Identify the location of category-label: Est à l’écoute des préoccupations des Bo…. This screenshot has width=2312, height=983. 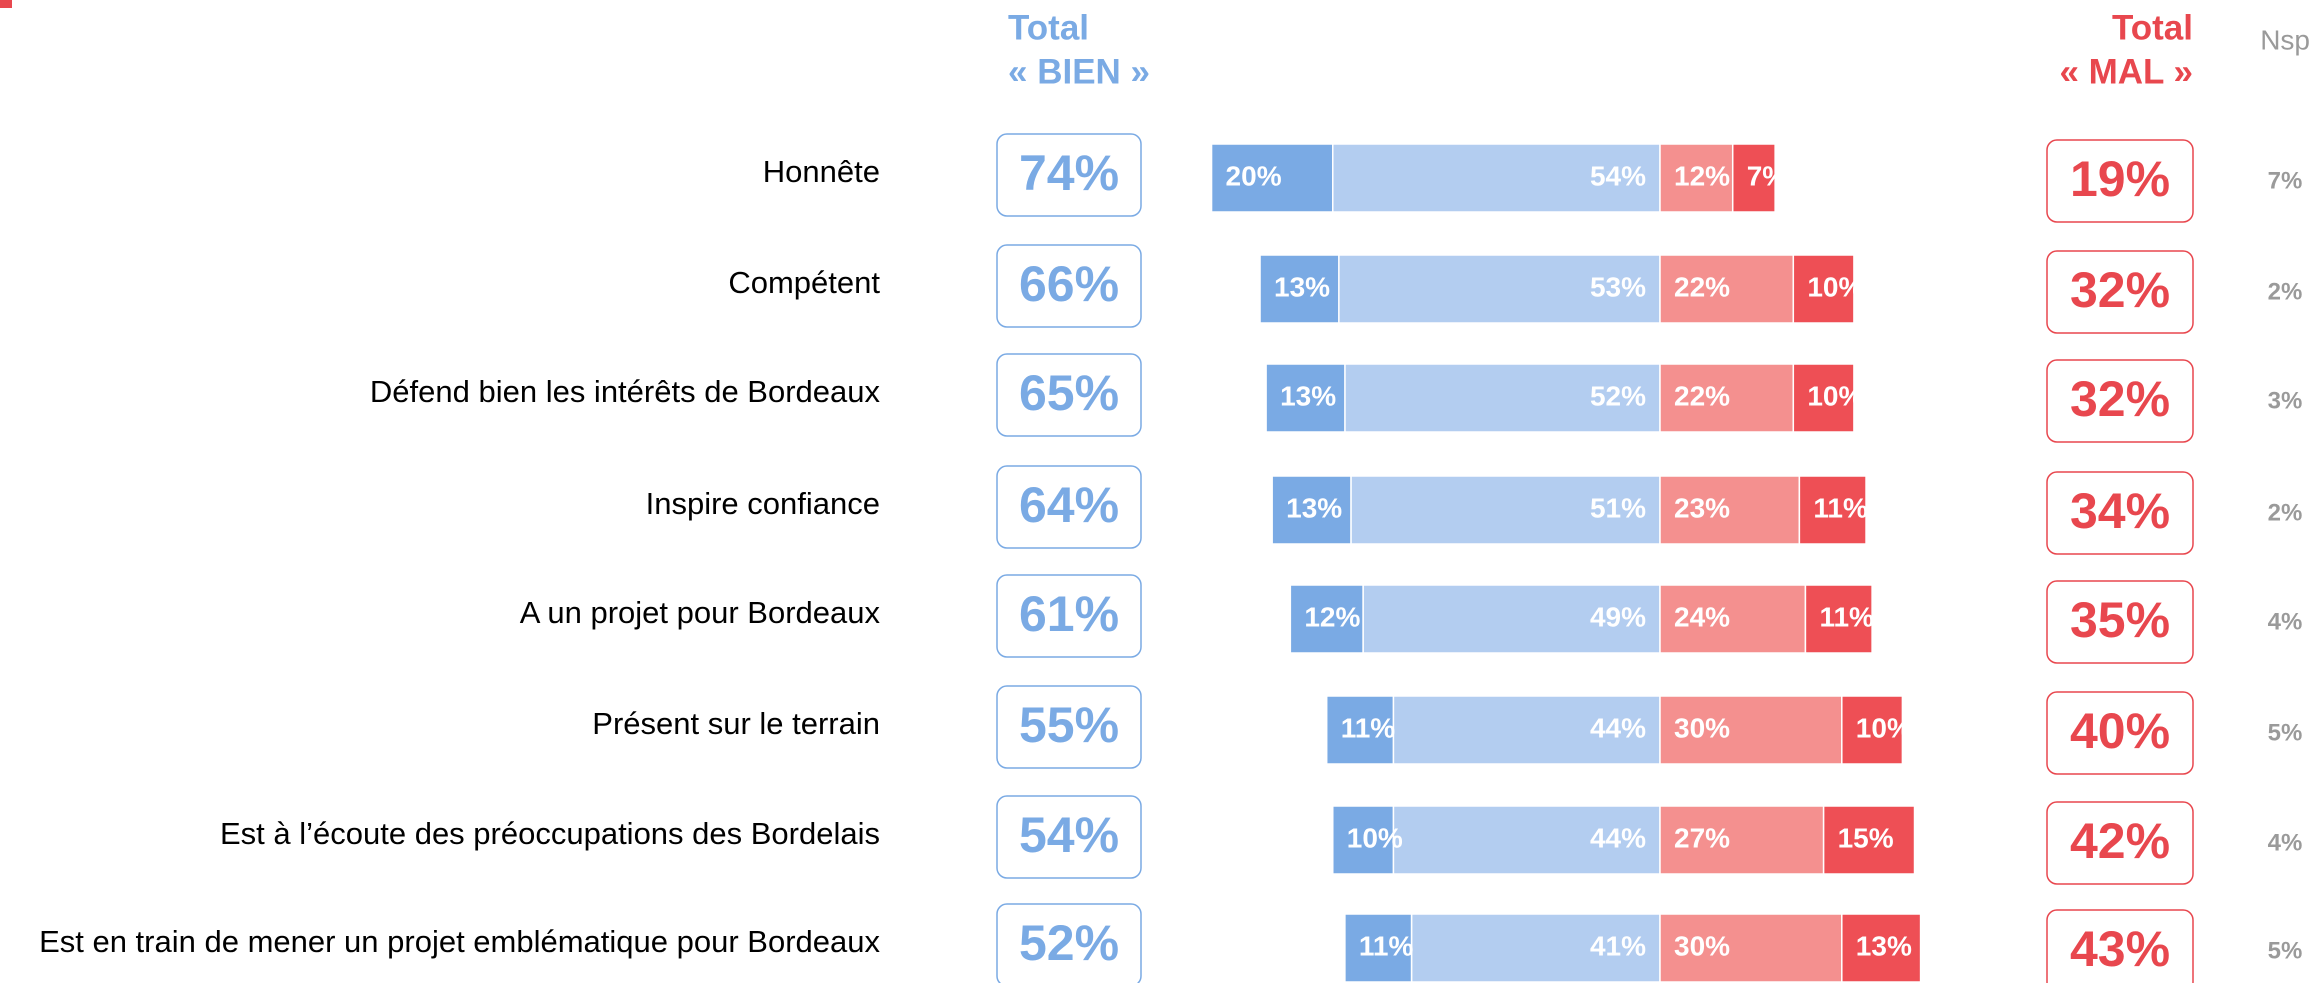
(550, 833).